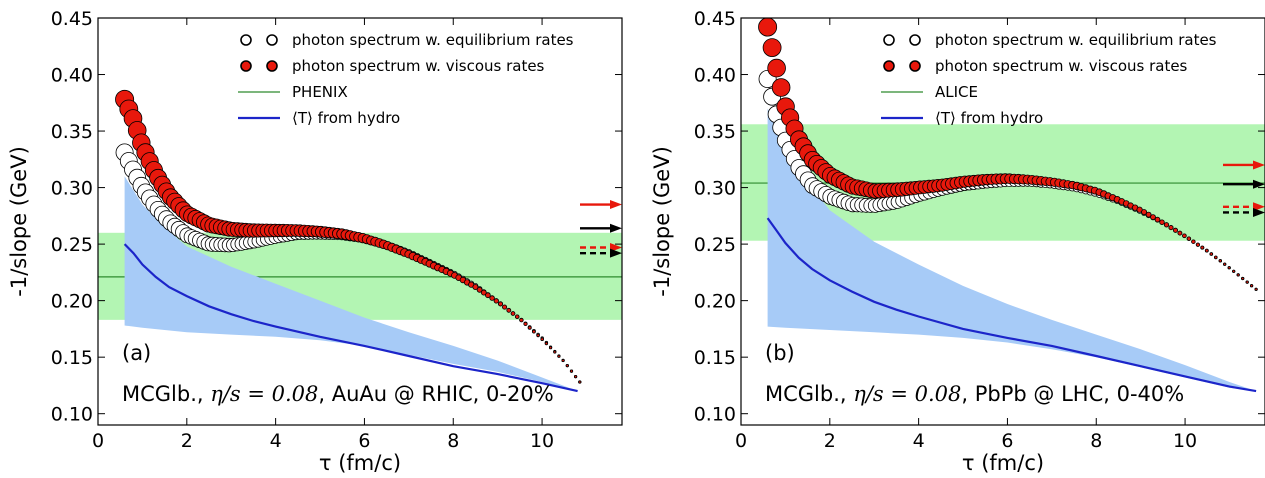 Image resolution: width=1265 pixels, height=478 pixels. Describe the element at coordinates (780, 353) in the screenshot. I see `panel-label: (b)` at that location.